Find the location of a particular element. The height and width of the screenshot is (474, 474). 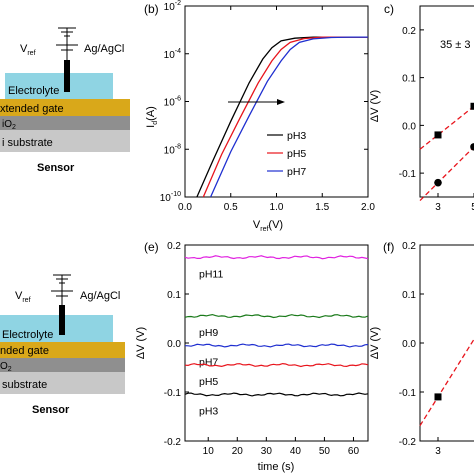

series-line-ph5 is located at coordinates (285, 117).